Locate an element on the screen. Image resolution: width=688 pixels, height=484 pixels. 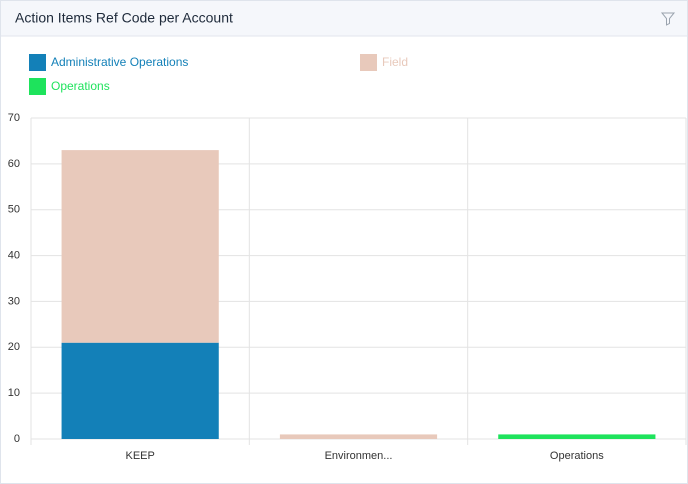
y-tick-label: 0 is located at coordinates (17, 439).